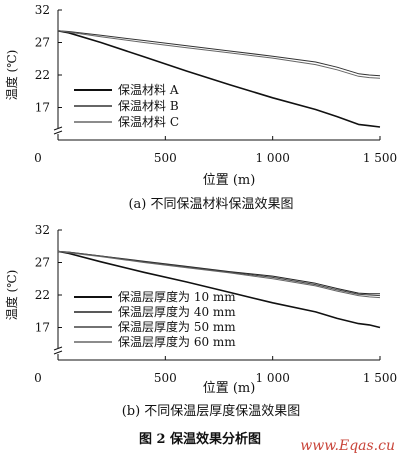 This screenshot has width=400, height=454. I want to click on legend-label: 保温层厚度为 50 mm, so click(177, 326).